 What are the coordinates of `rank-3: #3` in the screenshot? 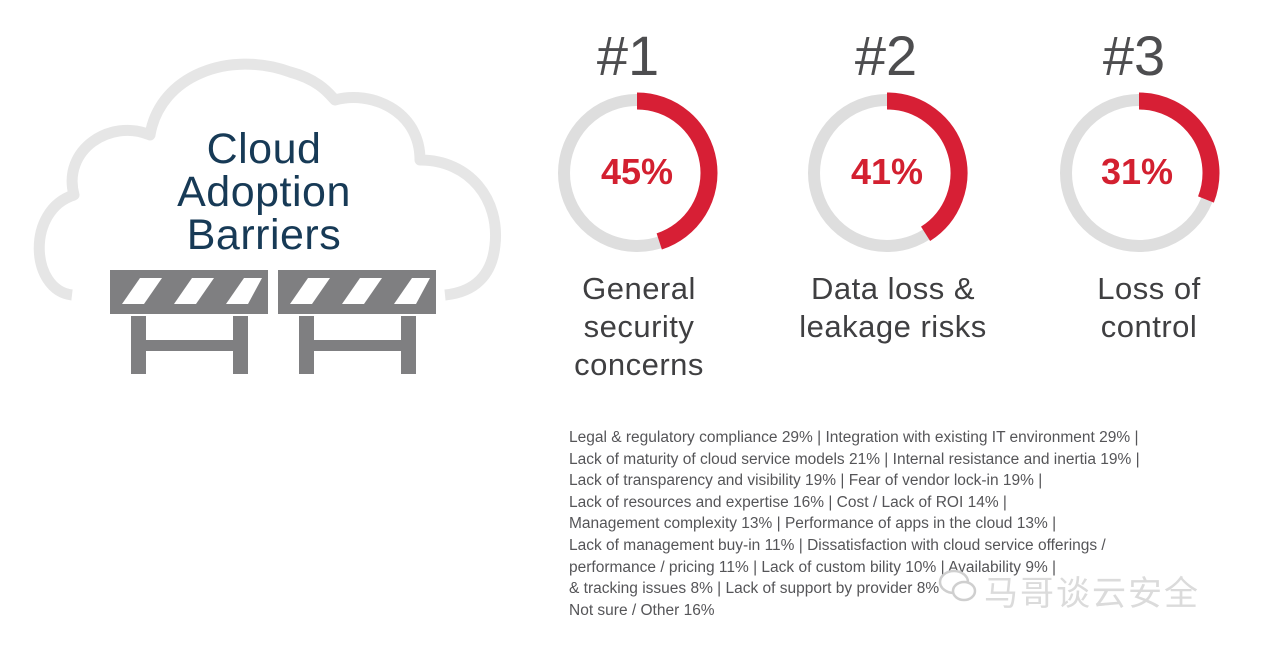 It's located at (1134, 55).